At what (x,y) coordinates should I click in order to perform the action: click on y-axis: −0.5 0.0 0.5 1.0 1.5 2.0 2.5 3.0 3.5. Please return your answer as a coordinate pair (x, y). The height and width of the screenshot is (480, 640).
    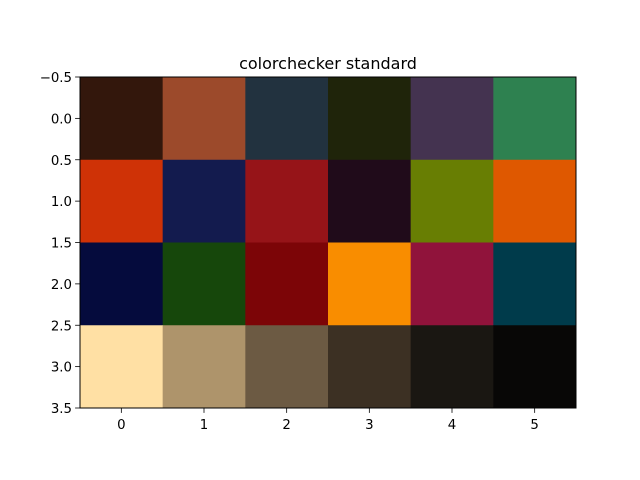
    Looking at the image, I should click on (60, 244).